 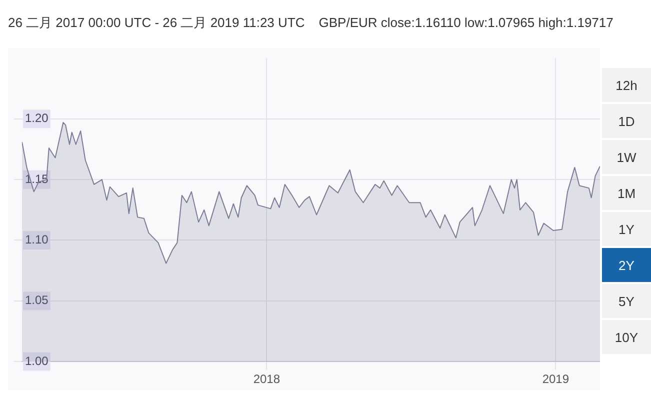 What do you see at coordinates (37, 118) in the screenshot?
I see `y-tick-label: 1.20` at bounding box center [37, 118].